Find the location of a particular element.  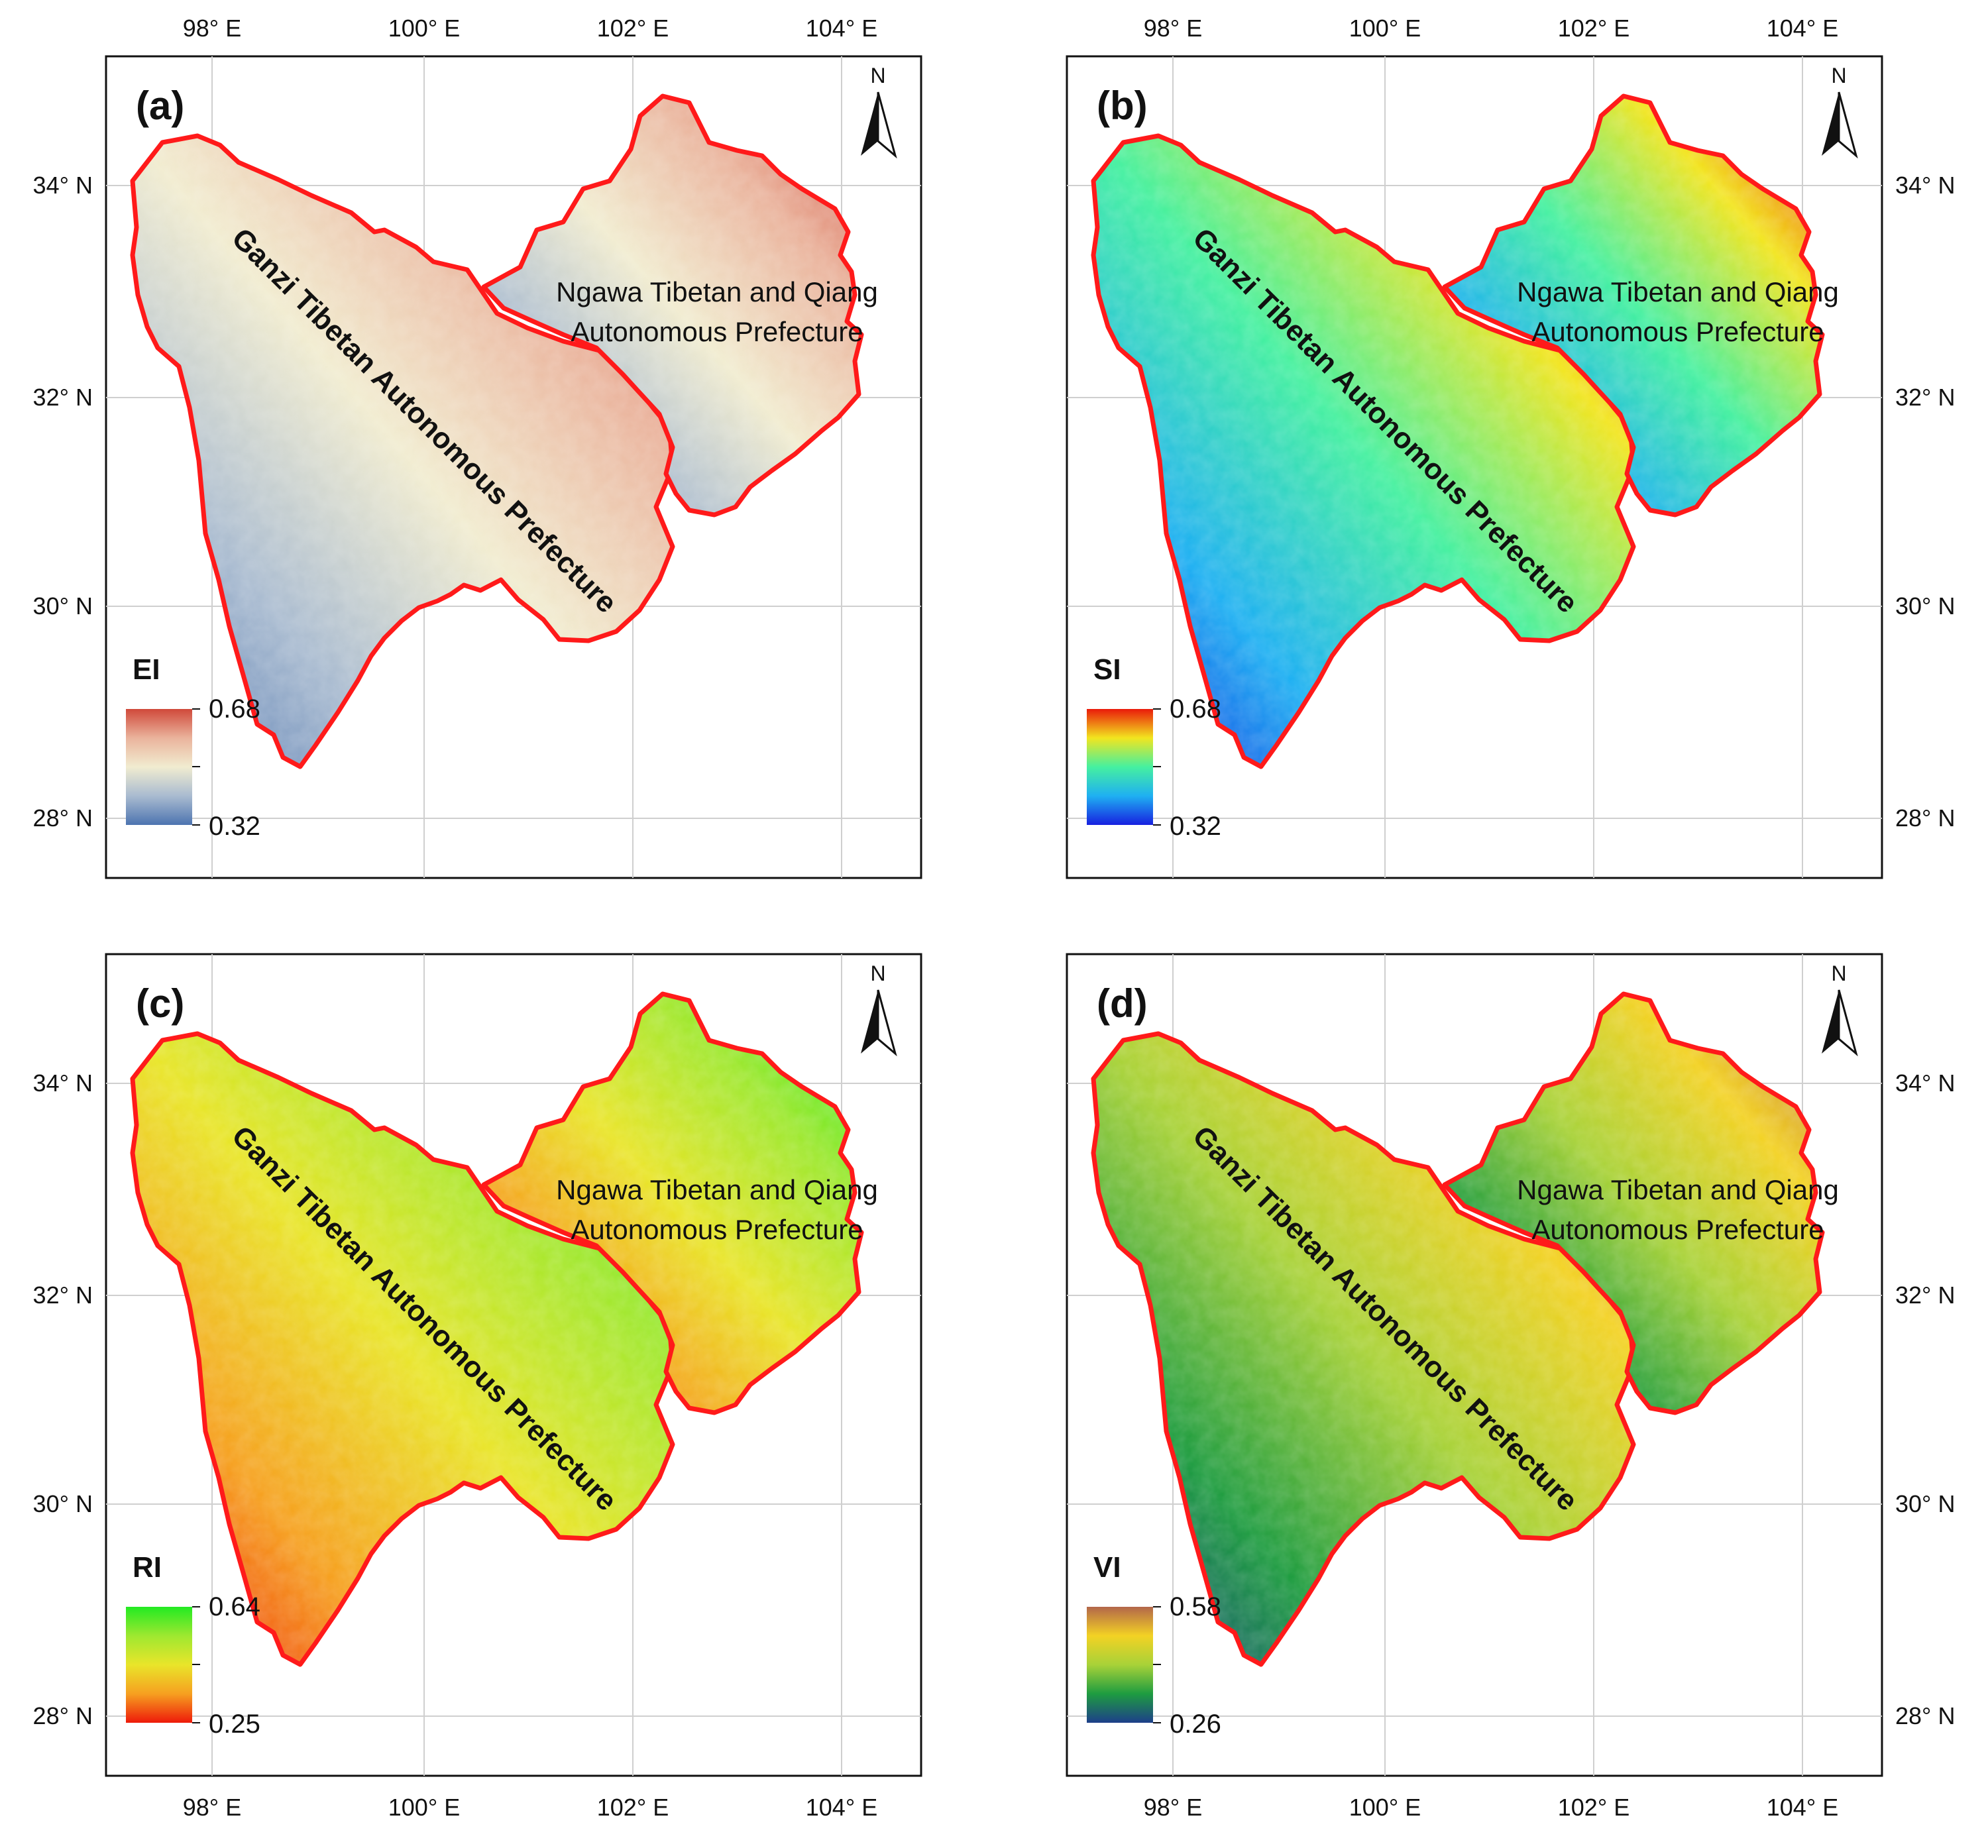

legend-title: EI is located at coordinates (146, 669).